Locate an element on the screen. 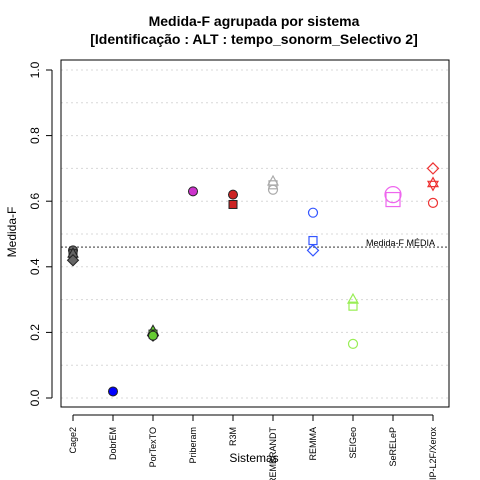 This screenshot has height=480, width=480. x-tick-label: XIP-L2F/Xerox is located at coordinates (433, 453).